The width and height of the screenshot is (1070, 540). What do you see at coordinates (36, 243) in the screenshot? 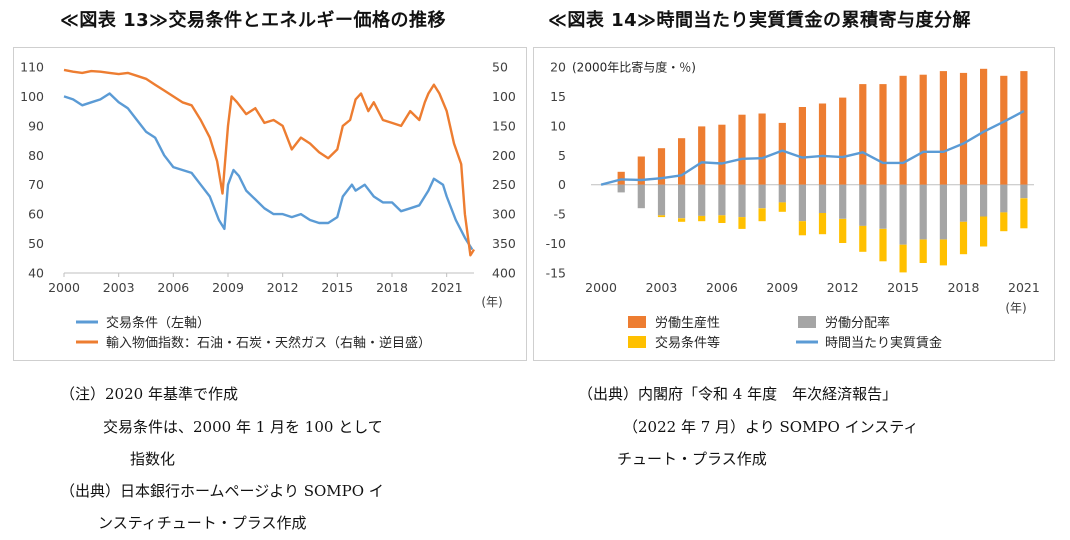
I see `y-left-tick-label: 50` at bounding box center [36, 243].